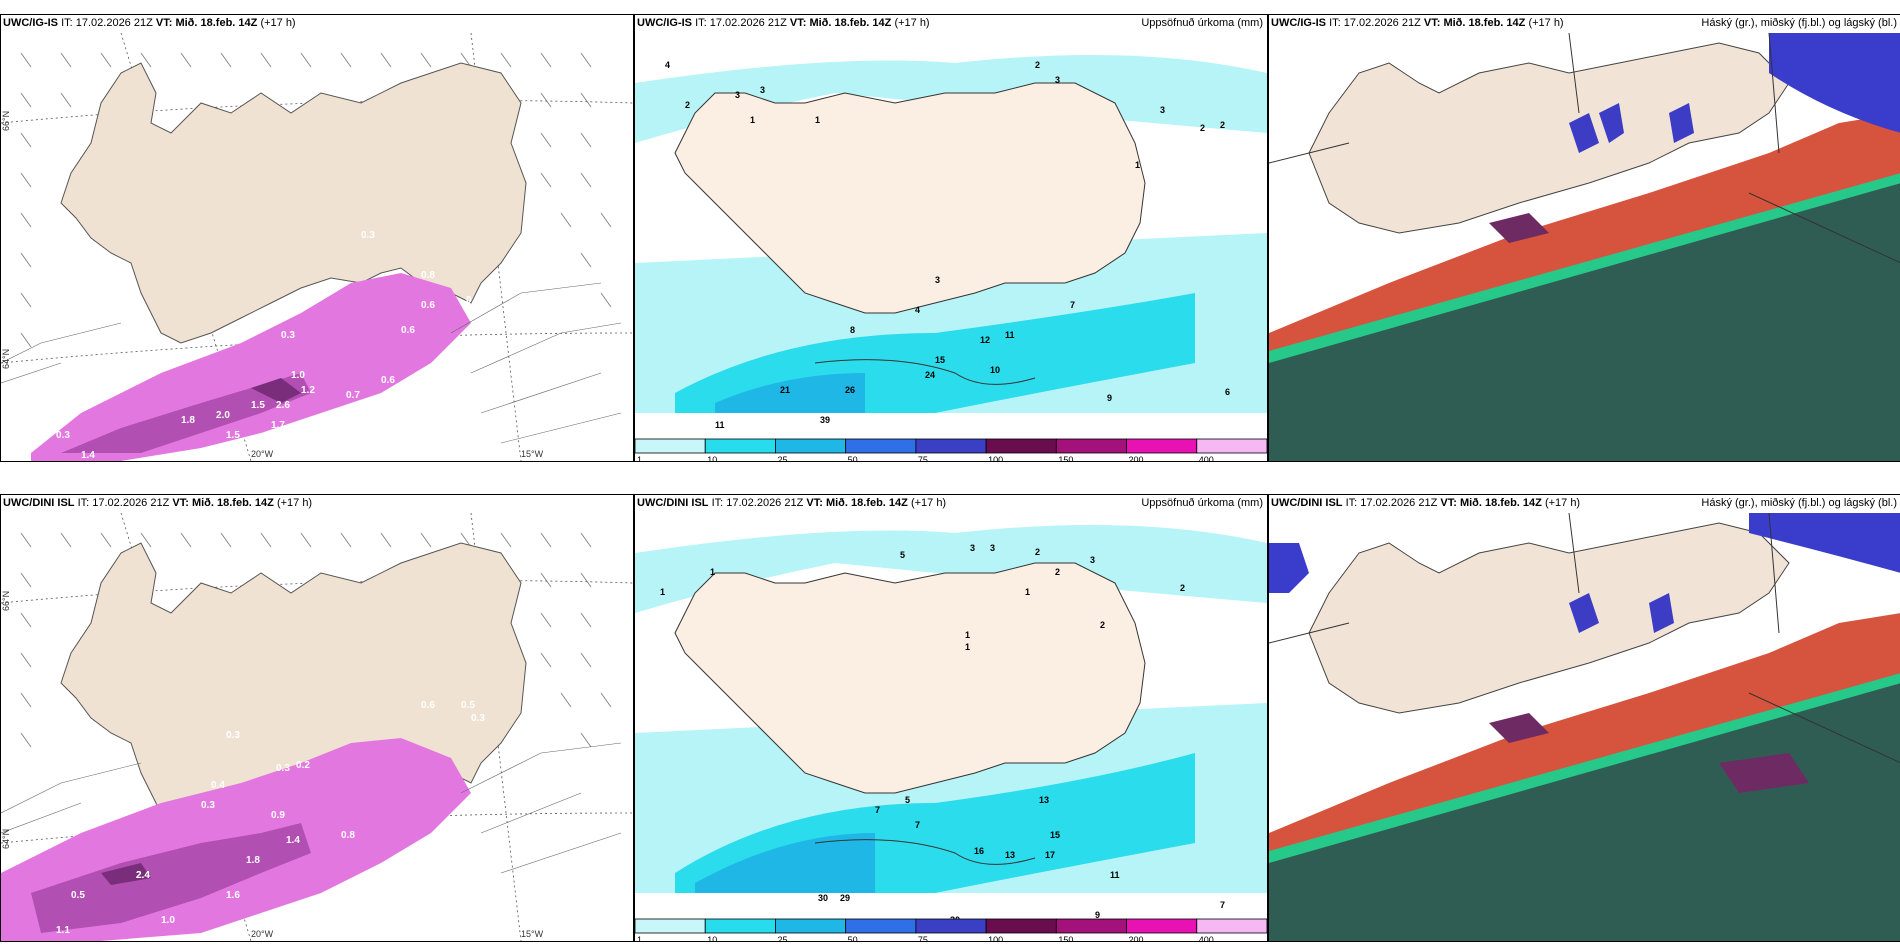  I want to click on value-label: 1.6, so click(233, 895).